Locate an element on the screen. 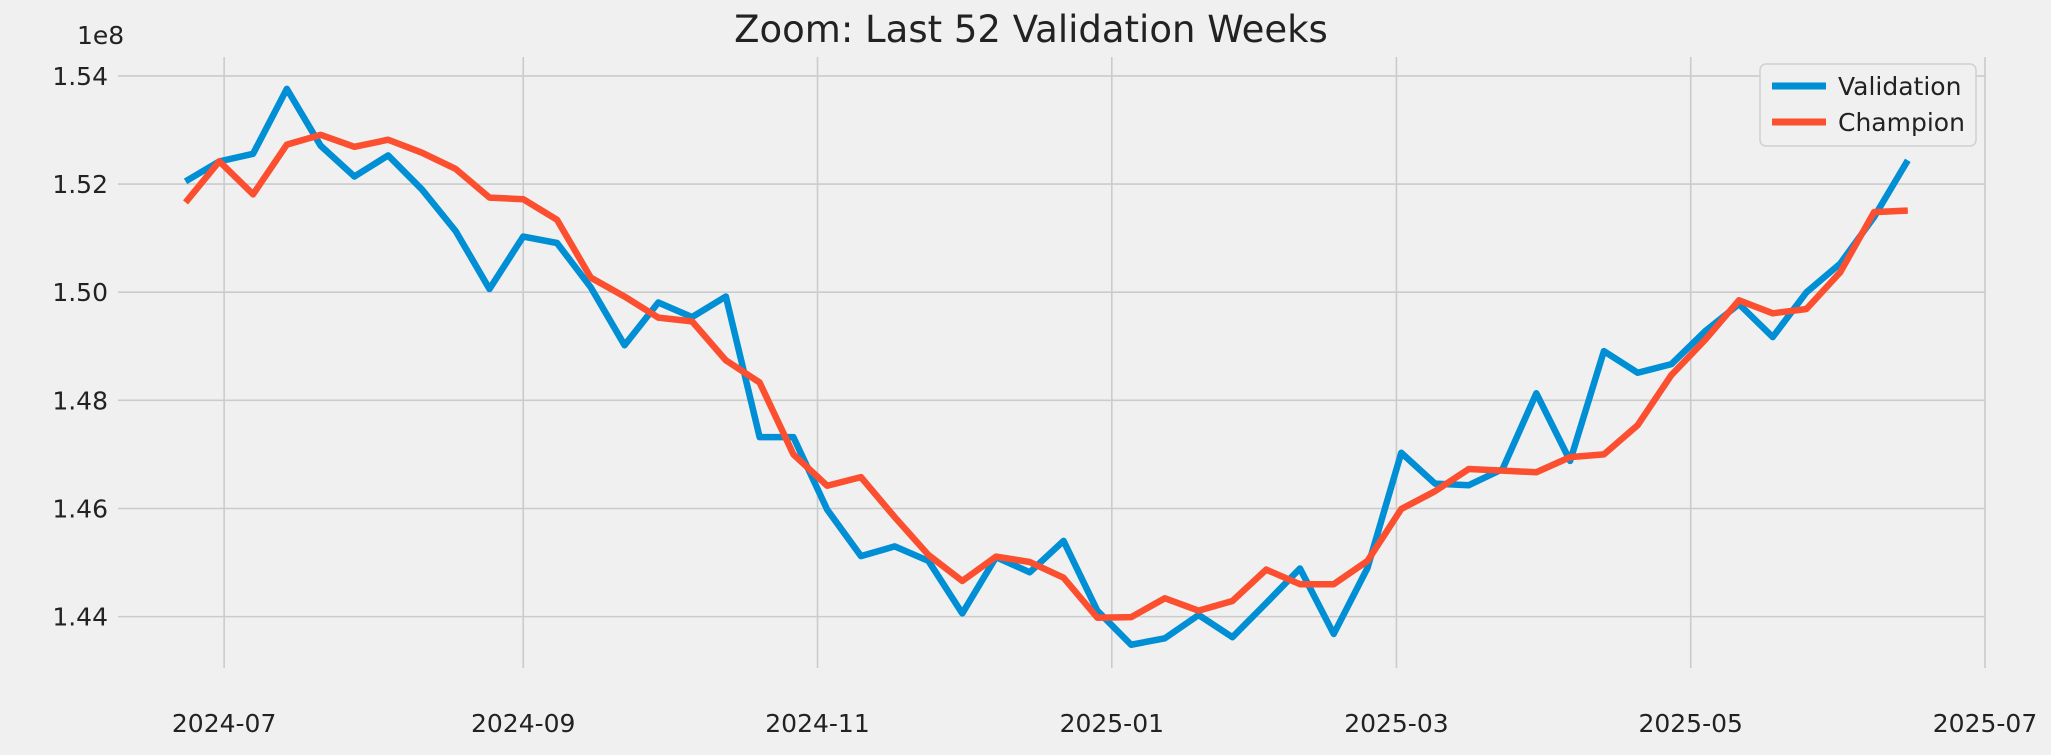 This screenshot has width=2051, height=755. y-tick-label: 1.48 is located at coordinates (80, 400).